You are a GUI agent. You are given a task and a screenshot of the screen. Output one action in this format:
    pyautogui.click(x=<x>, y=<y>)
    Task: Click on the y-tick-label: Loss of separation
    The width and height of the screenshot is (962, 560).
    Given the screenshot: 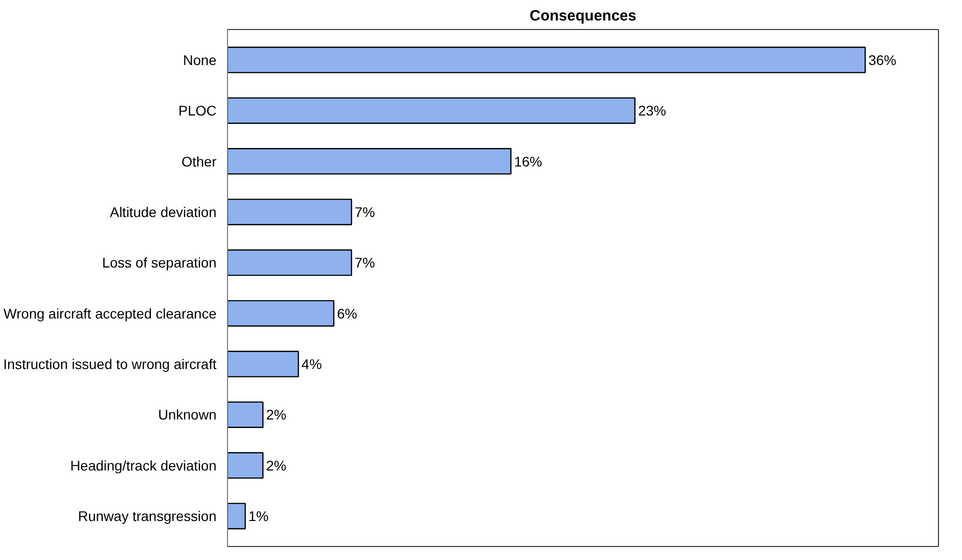 What is the action you would take?
    pyautogui.click(x=159, y=262)
    